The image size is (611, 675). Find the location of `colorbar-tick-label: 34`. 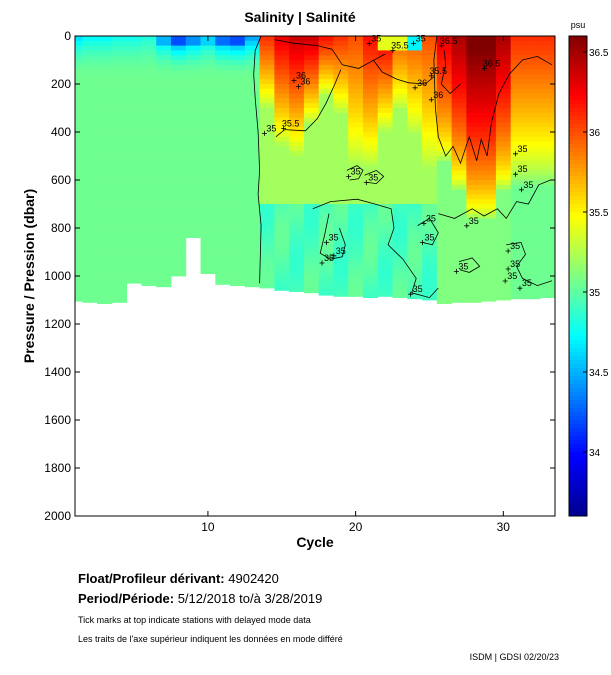

colorbar-tick-label: 34 is located at coordinates (595, 453).